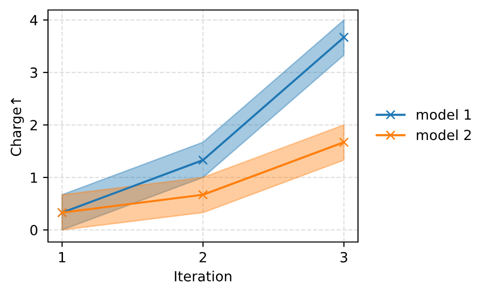 The width and height of the screenshot is (481, 294). I want to click on x-tick-label: 1, so click(62, 257).